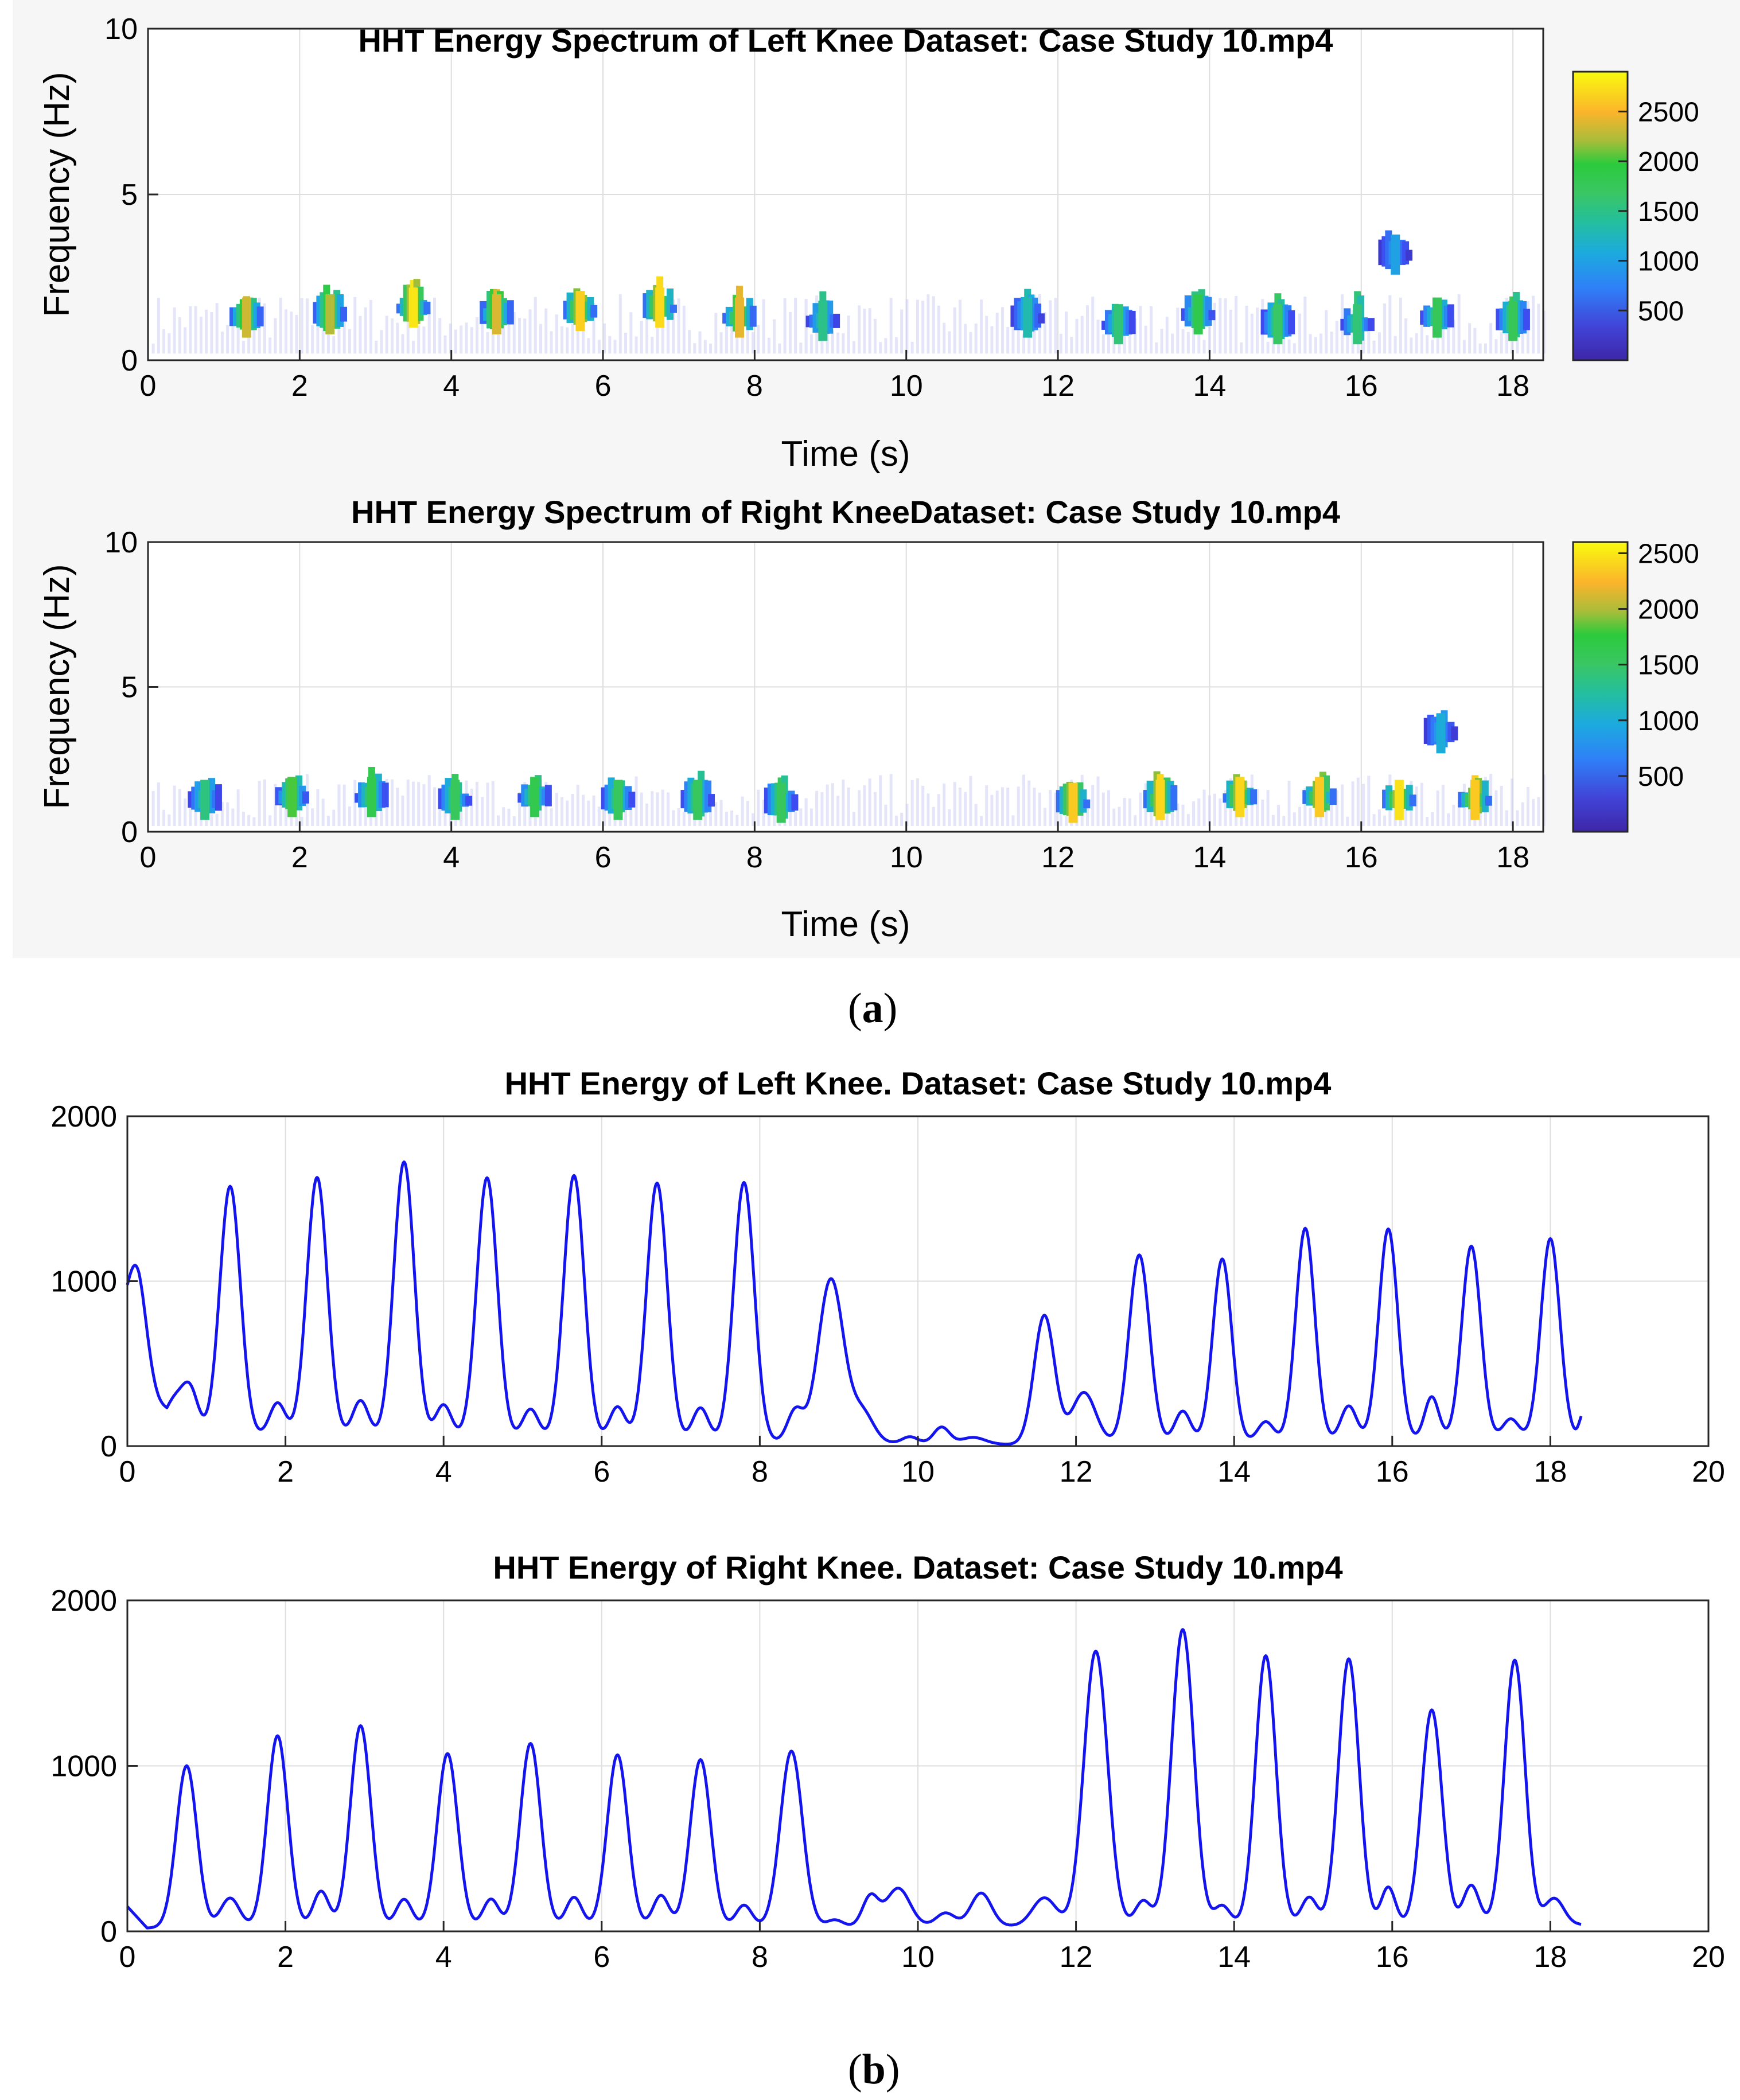 The width and height of the screenshot is (1740, 2100). What do you see at coordinates (1668, 721) in the screenshot?
I see `colorbar-tick-label: 1000` at bounding box center [1668, 721].